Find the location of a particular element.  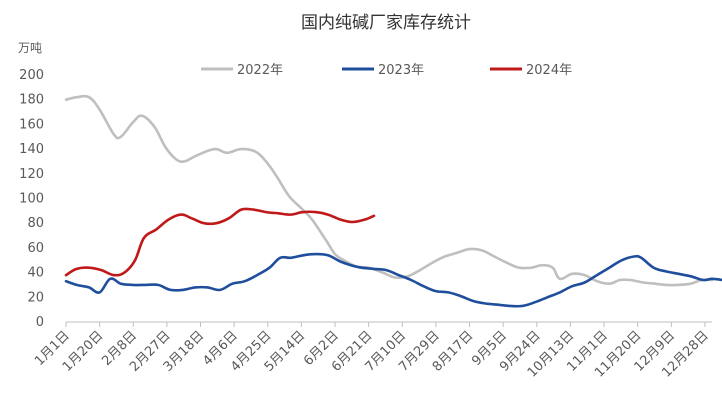

series-line-2023年 is located at coordinates (393, 280).